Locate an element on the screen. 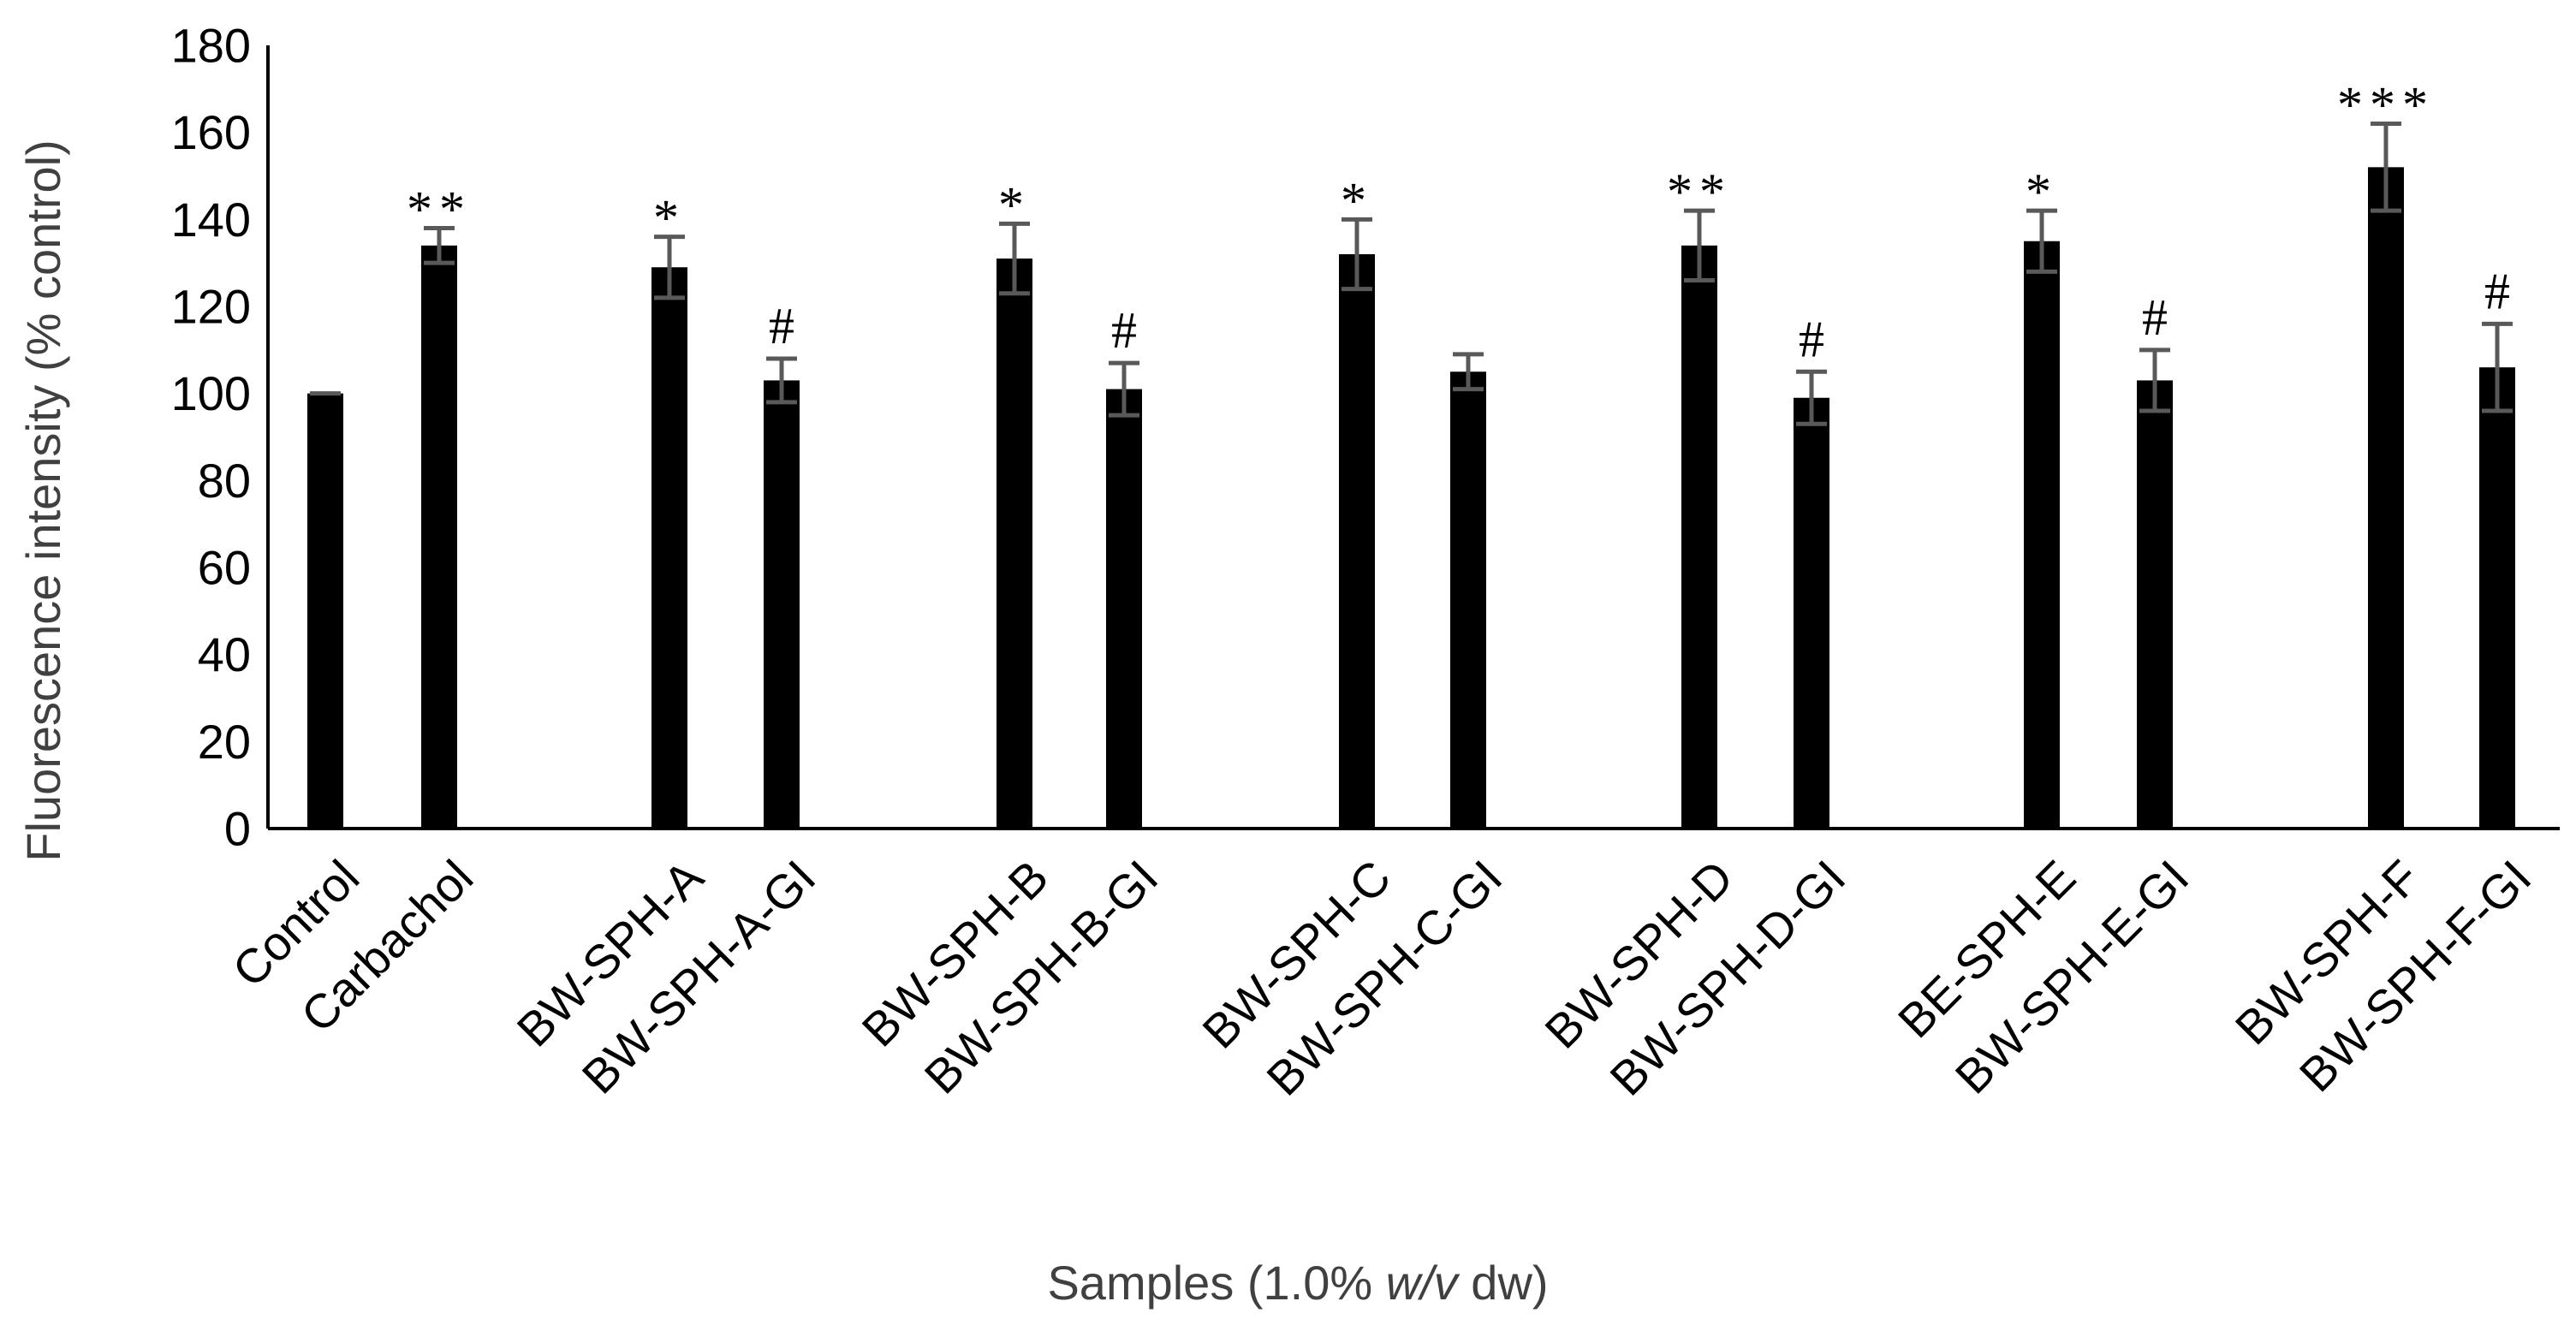 The image size is (2576, 1331). x-axis-title-part-3: dw) is located at coordinates (1503, 1283).